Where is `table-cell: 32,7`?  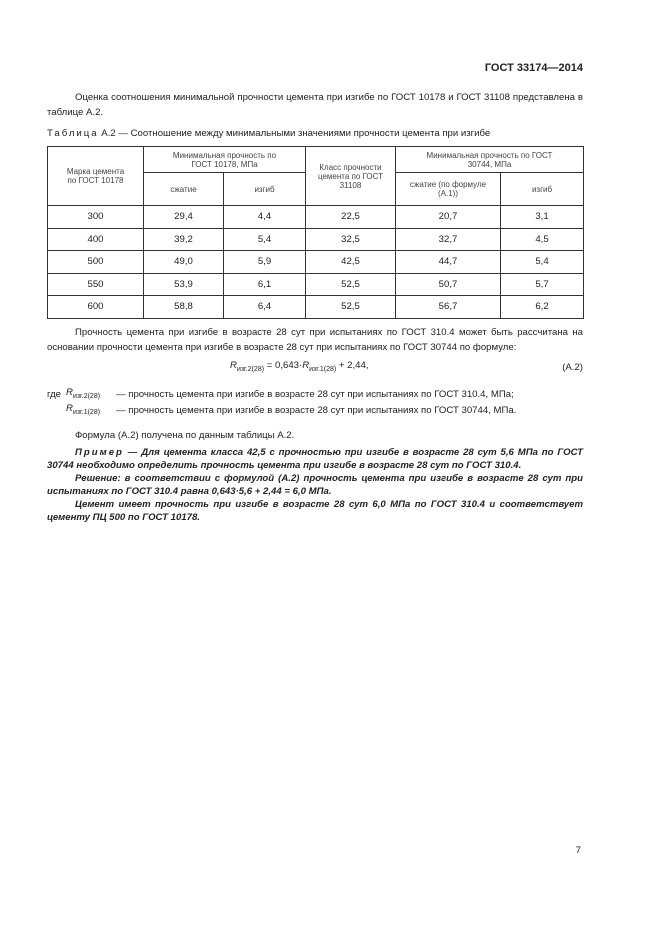 table-cell: 32,7 is located at coordinates (448, 239).